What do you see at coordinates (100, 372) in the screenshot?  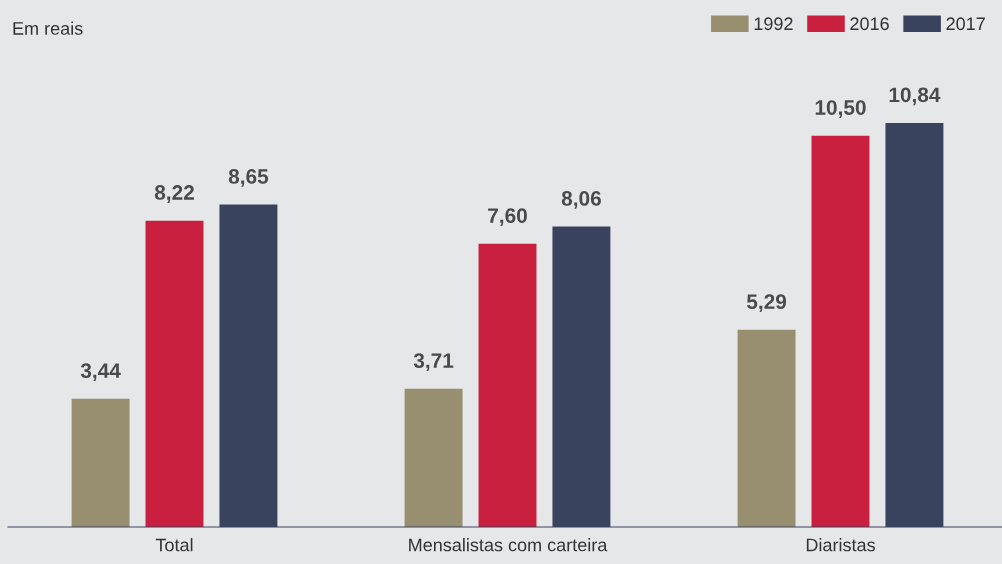 I see `data-label: 3,44` at bounding box center [100, 372].